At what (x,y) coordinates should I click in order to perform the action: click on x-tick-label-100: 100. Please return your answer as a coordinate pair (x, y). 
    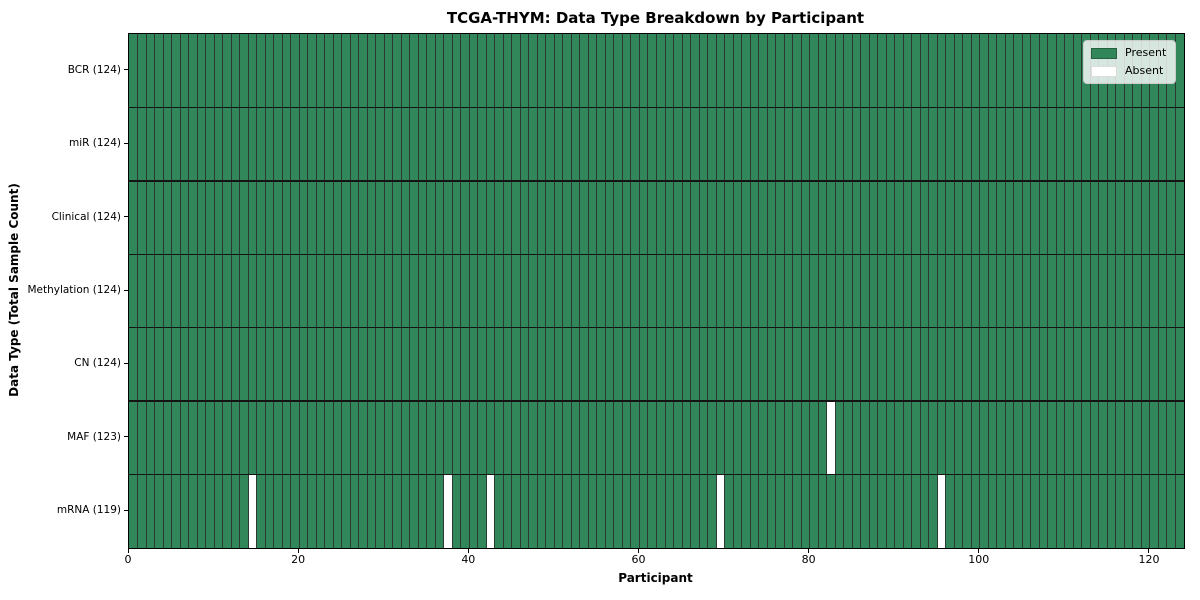
    Looking at the image, I should click on (979, 559).